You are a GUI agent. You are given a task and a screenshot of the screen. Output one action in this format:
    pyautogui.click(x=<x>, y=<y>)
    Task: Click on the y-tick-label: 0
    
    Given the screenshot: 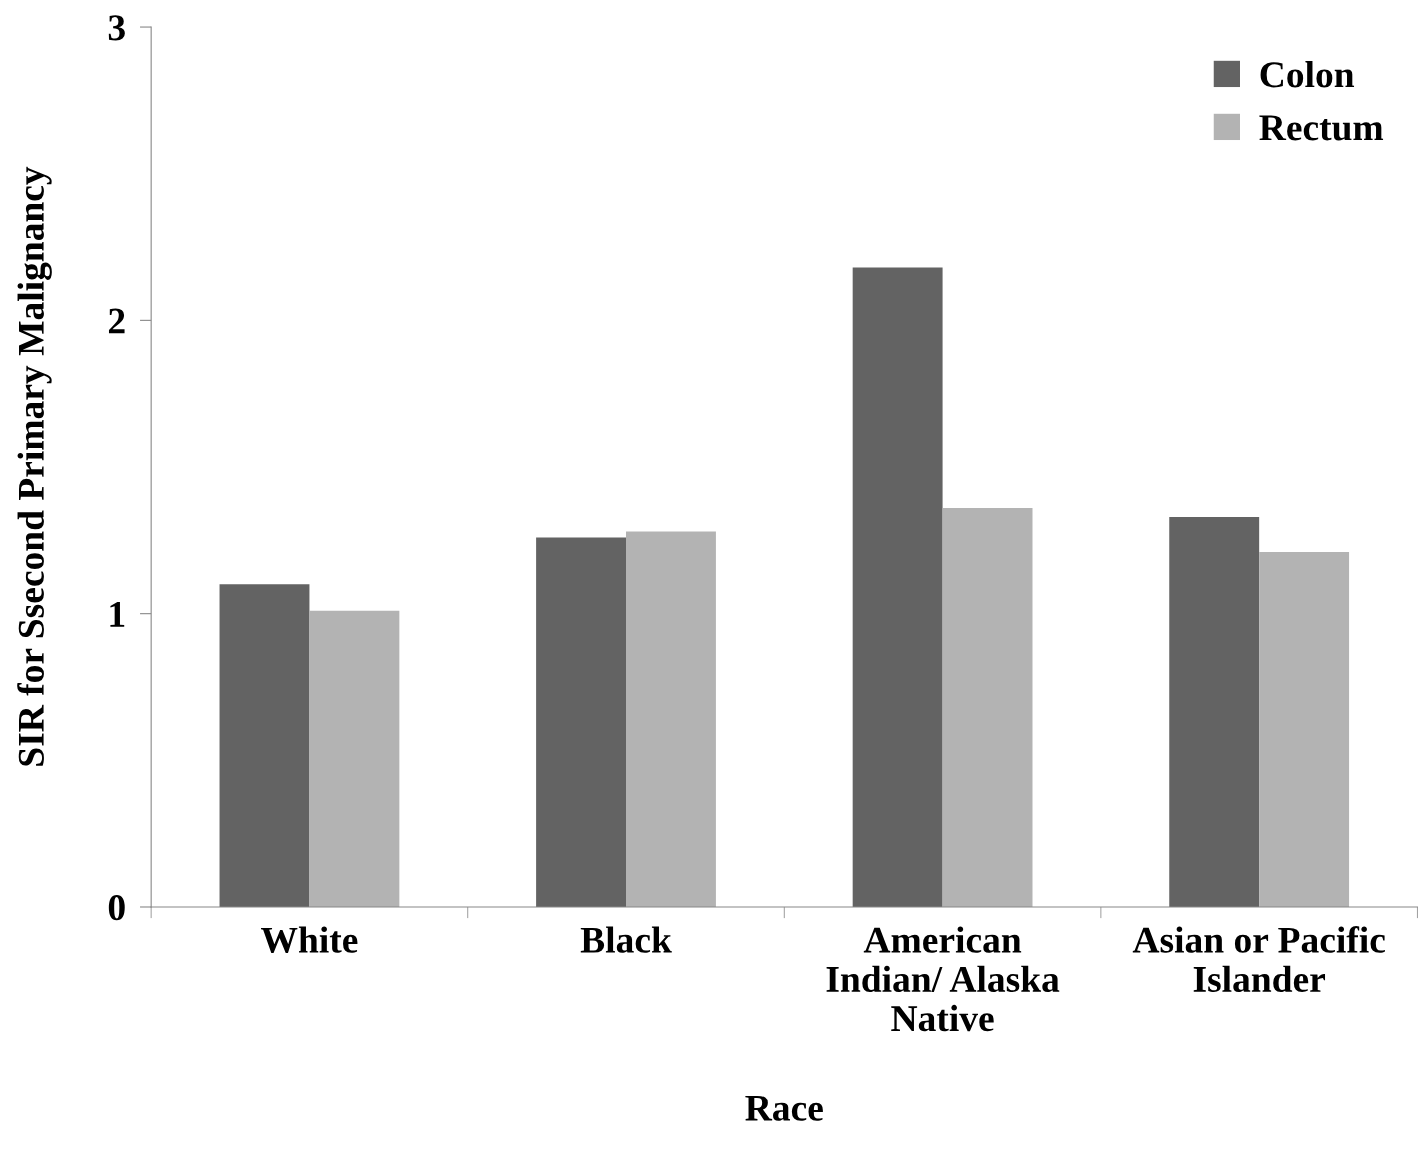 What is the action you would take?
    pyautogui.click(x=116, y=908)
    